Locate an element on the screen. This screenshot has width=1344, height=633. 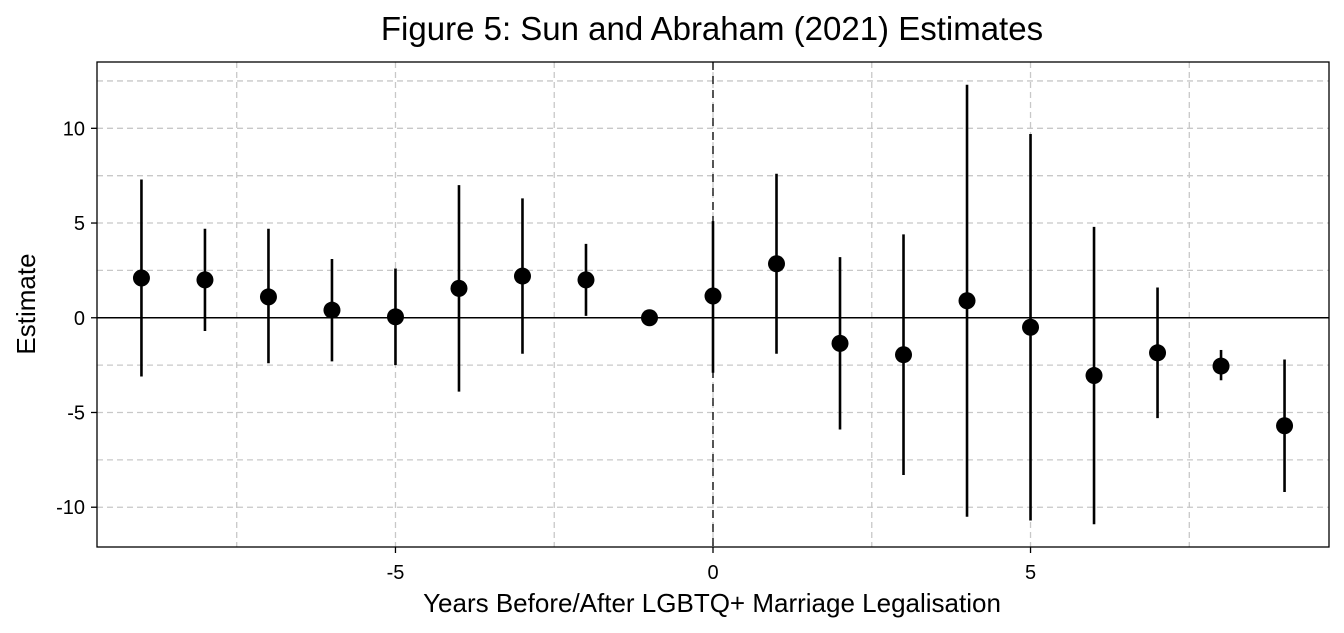
x-axis-ticks: -5 0 5 is located at coordinates (711, 565).